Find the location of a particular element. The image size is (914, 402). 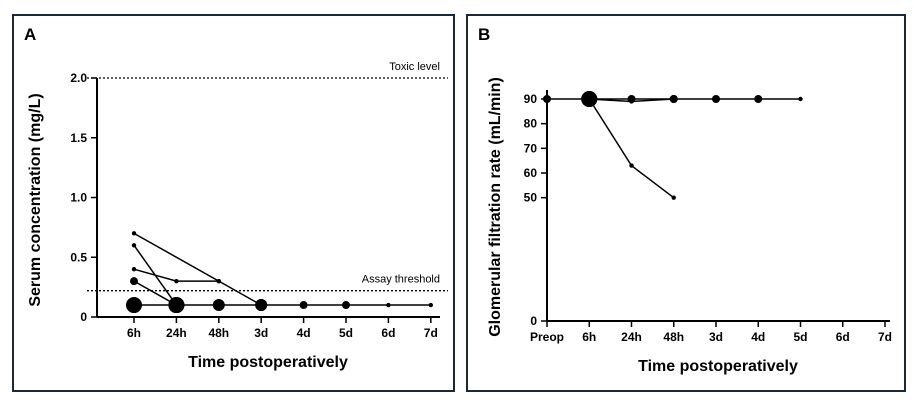

y-axis-title: Glomerular filtration rate (mL/min) is located at coordinates (495, 207).